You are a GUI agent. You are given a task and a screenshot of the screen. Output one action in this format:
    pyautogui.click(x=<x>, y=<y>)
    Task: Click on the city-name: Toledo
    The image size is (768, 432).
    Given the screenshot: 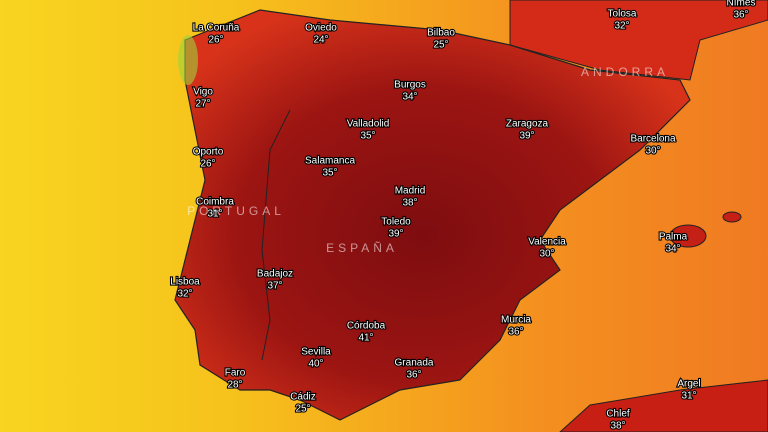 What is the action you would take?
    pyautogui.click(x=396, y=222)
    